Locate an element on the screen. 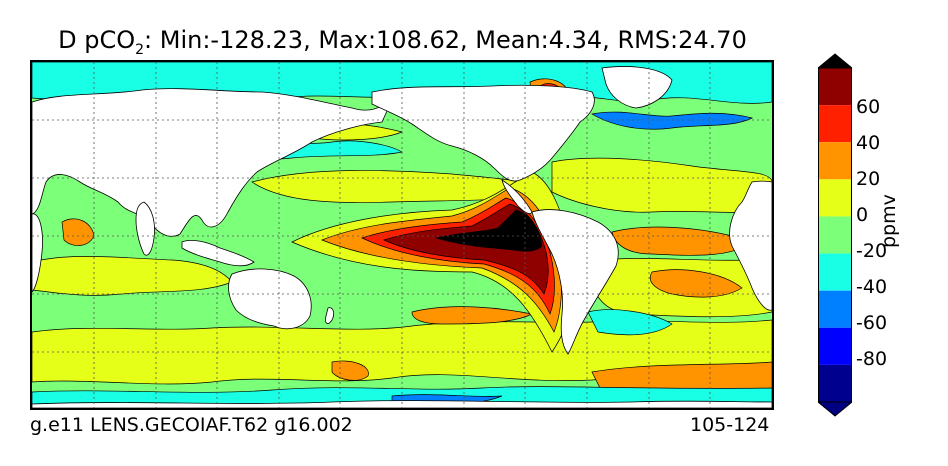 This screenshot has height=466, width=948. contour-atlantic-yellow is located at coordinates (661, 185).